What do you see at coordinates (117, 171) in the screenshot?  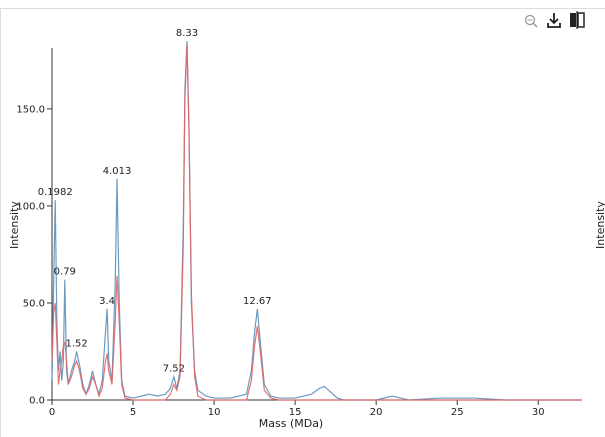 I see `peak-label: 4.013` at bounding box center [117, 171].